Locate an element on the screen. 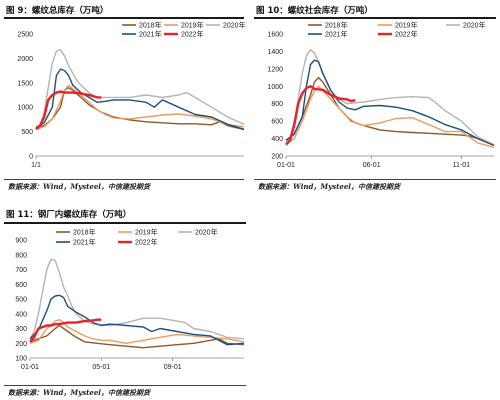 This screenshot has width=500, height=400. x-tick-label: 09-01 is located at coordinates (173, 367).